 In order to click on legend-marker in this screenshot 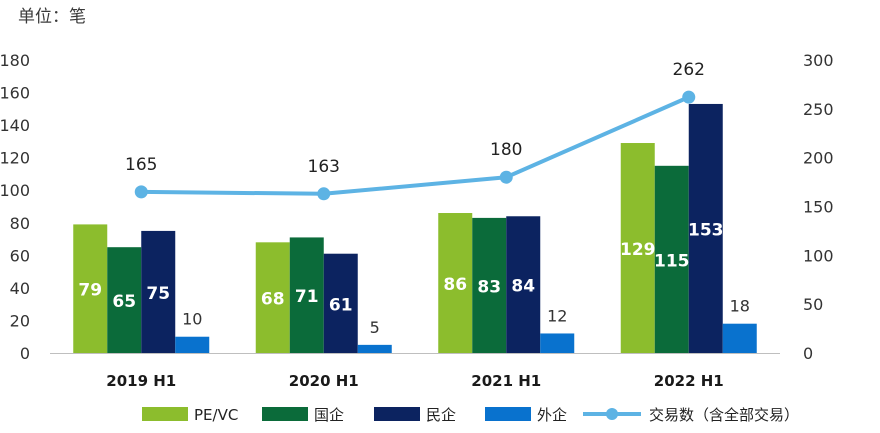, I will do `click(612, 414)`.